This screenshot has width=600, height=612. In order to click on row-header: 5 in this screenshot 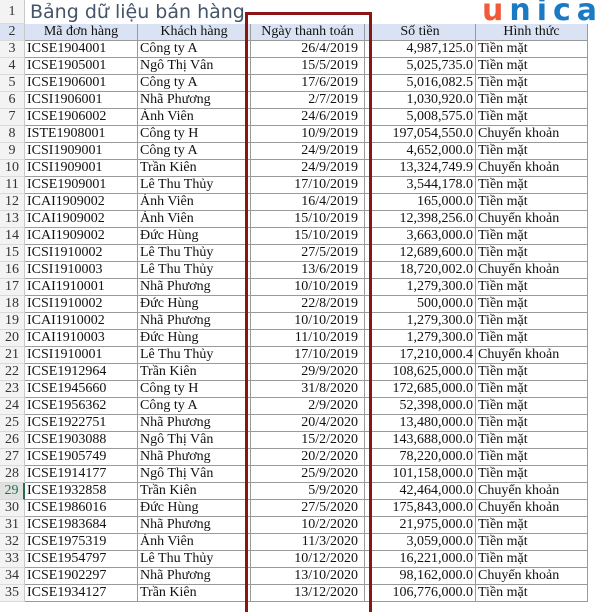, I will do `click(12, 83)`.